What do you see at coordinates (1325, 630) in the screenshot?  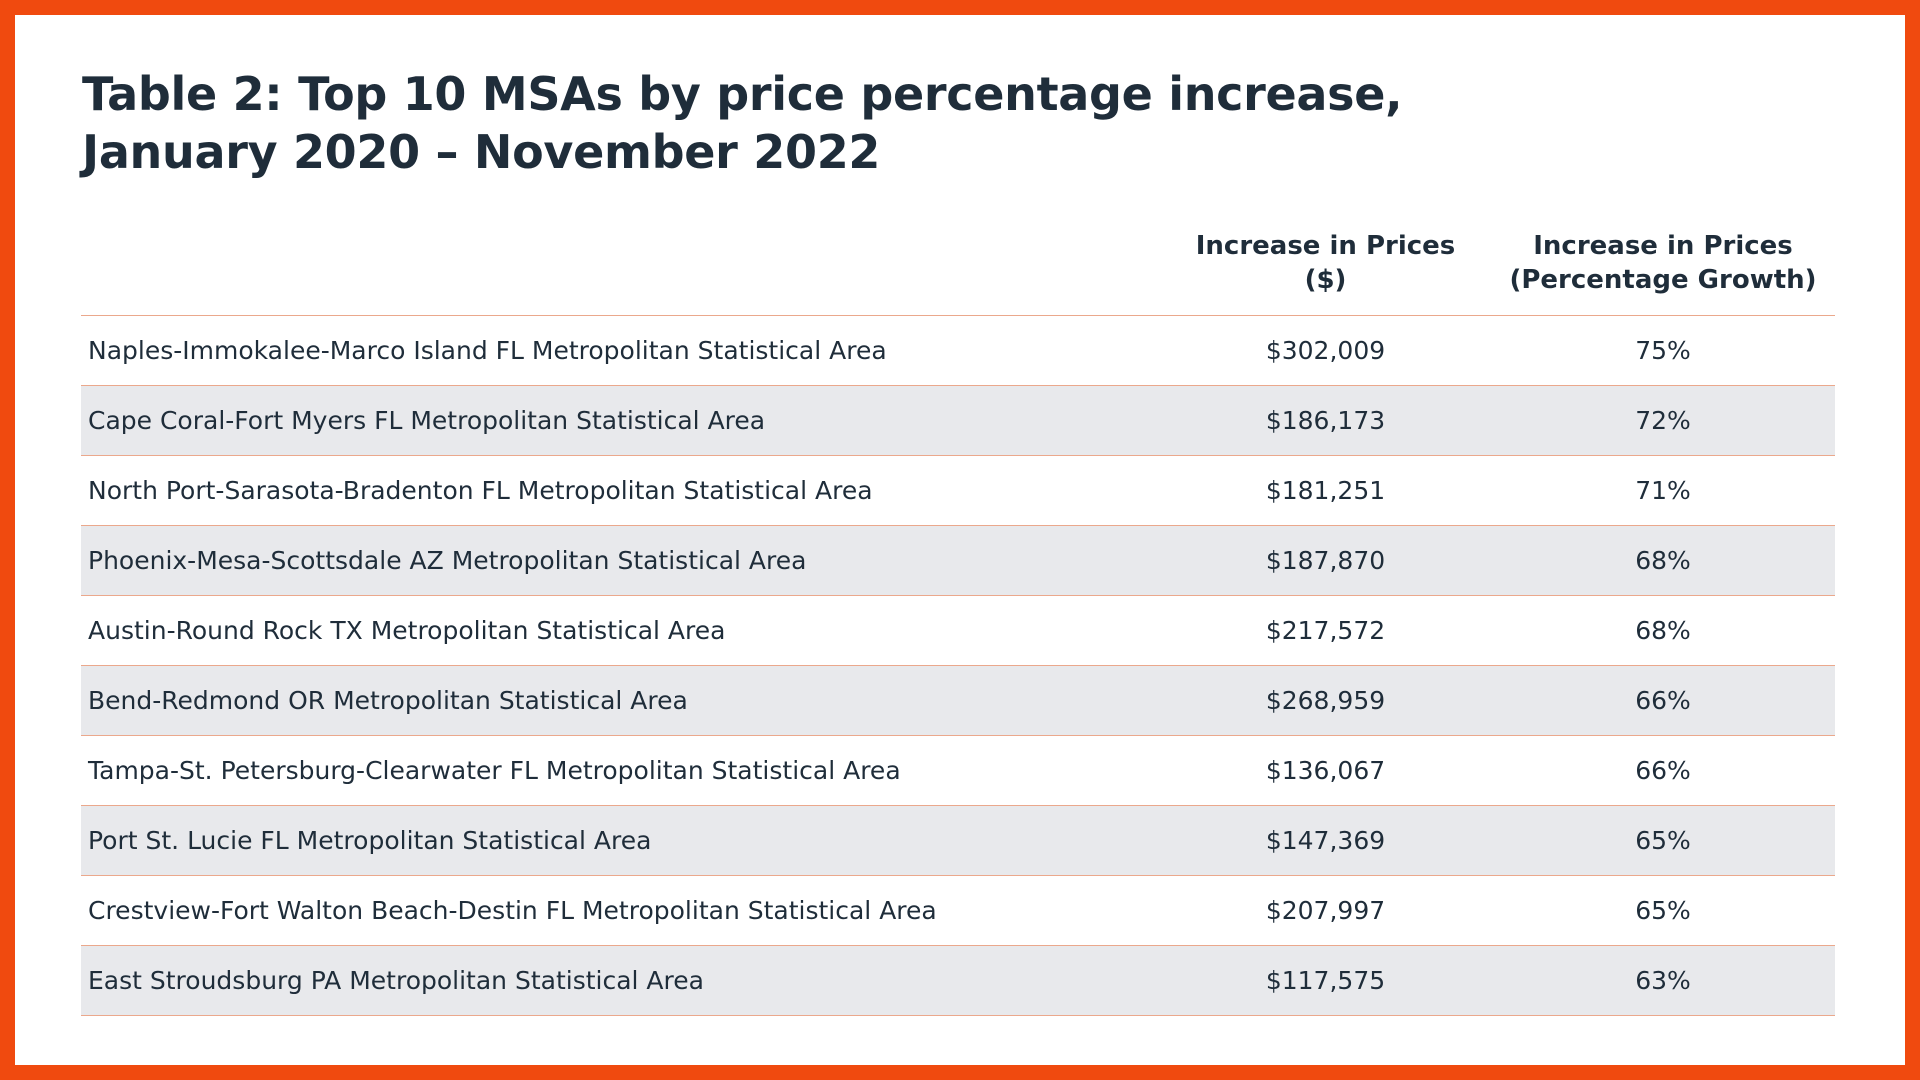 I see `price-increase-dollar-cell: $217,572` at bounding box center [1325, 630].